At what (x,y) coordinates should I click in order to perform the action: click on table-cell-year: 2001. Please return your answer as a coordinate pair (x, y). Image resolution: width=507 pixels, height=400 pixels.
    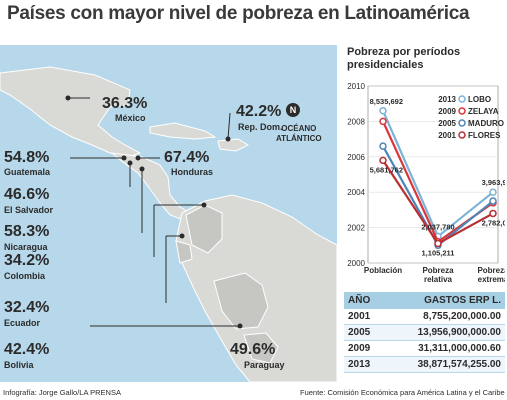
    Looking at the image, I should click on (364, 317).